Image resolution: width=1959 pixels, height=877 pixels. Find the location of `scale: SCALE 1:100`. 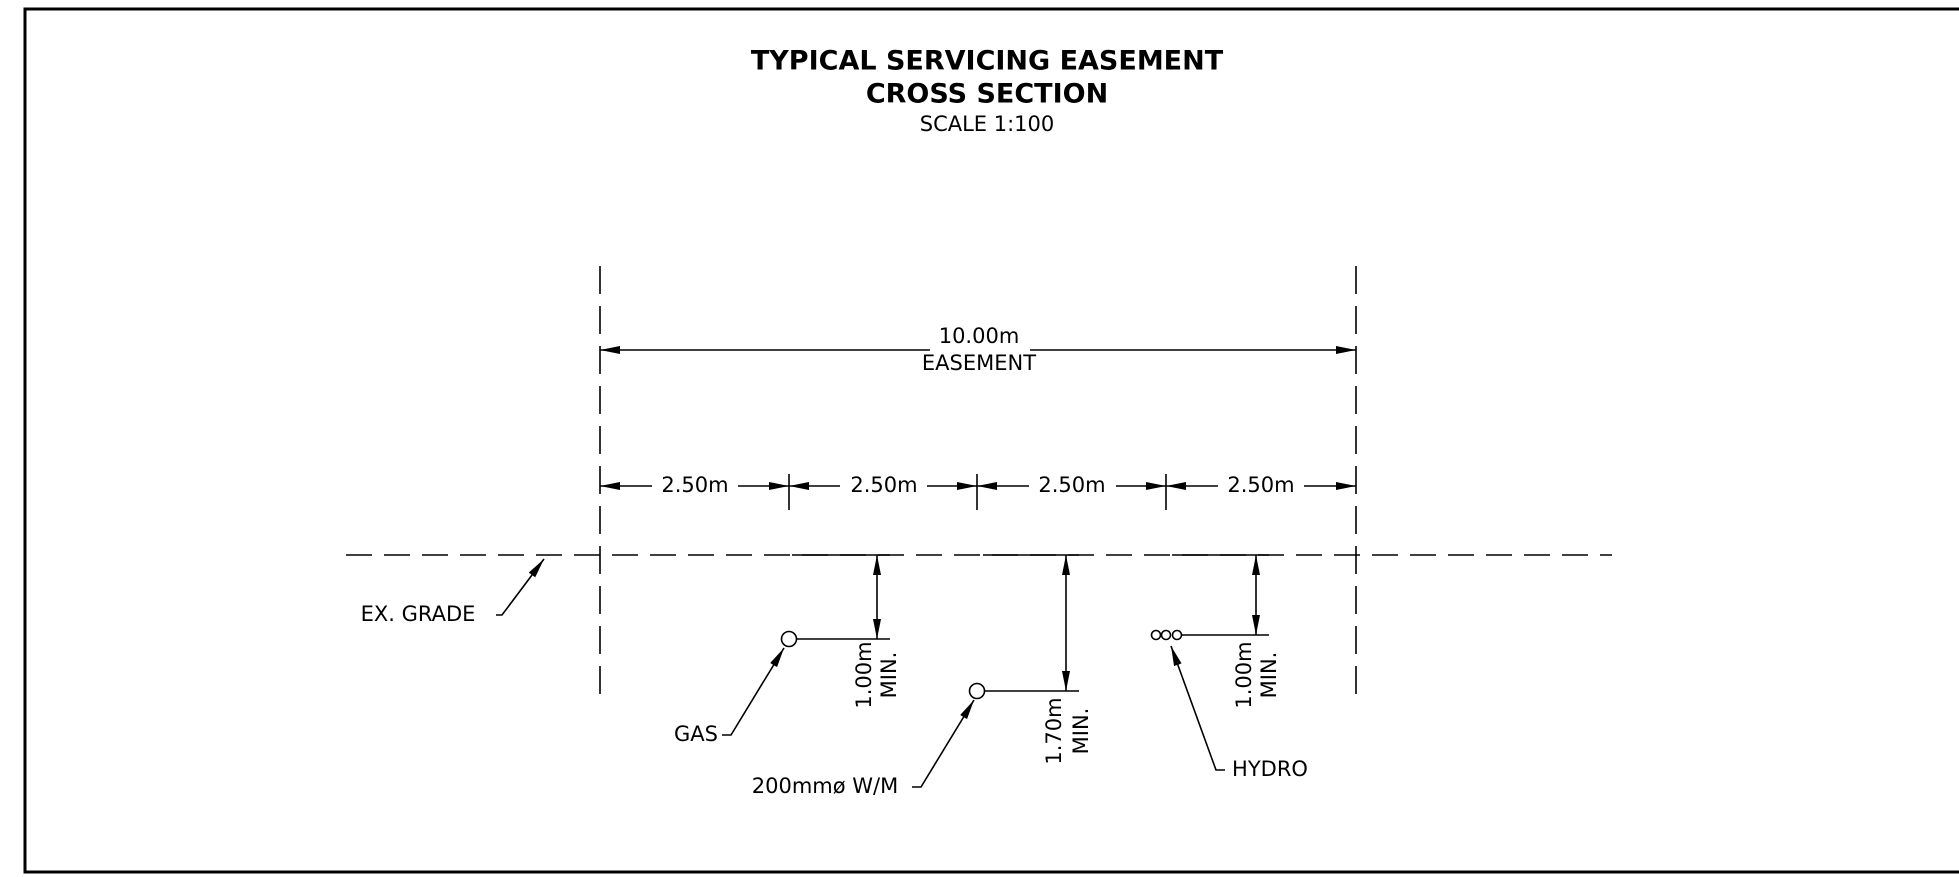

scale: SCALE 1:100 is located at coordinates (987, 124).